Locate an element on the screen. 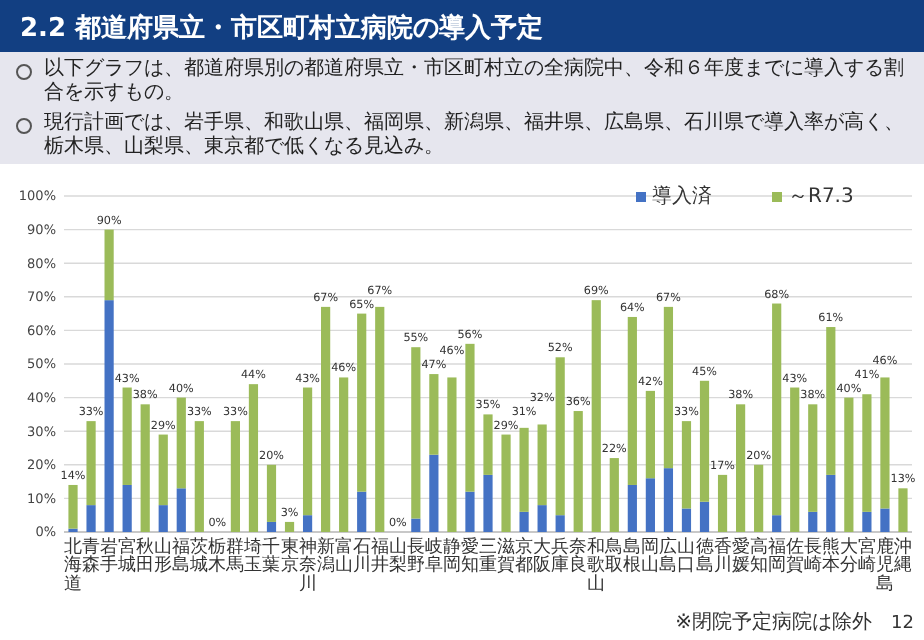 The height and width of the screenshot is (640, 924). x-tick-label: 宮崎 is located at coordinates (866, 556).